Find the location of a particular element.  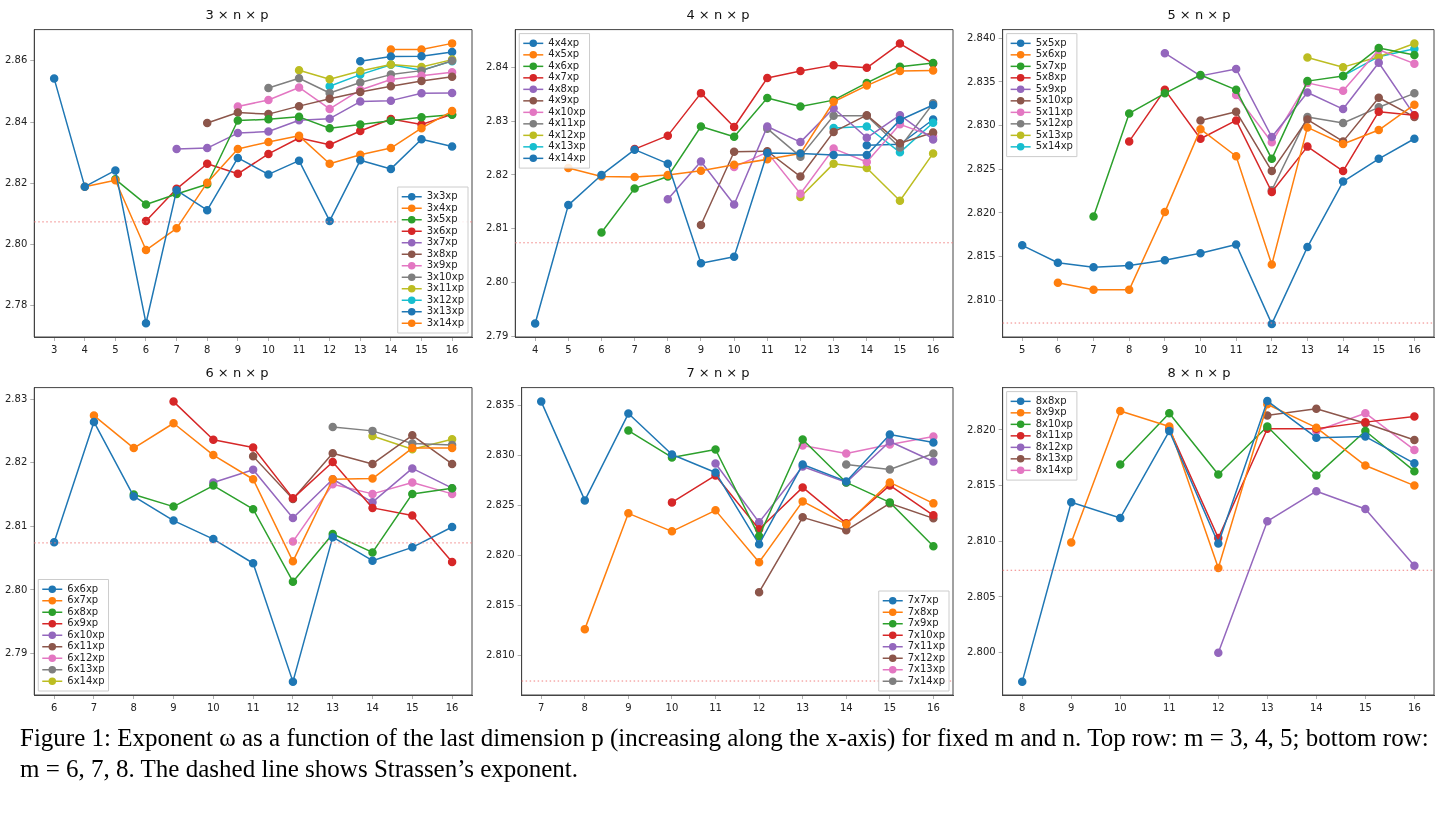

legend-label: 3x5xp is located at coordinates (442, 219).